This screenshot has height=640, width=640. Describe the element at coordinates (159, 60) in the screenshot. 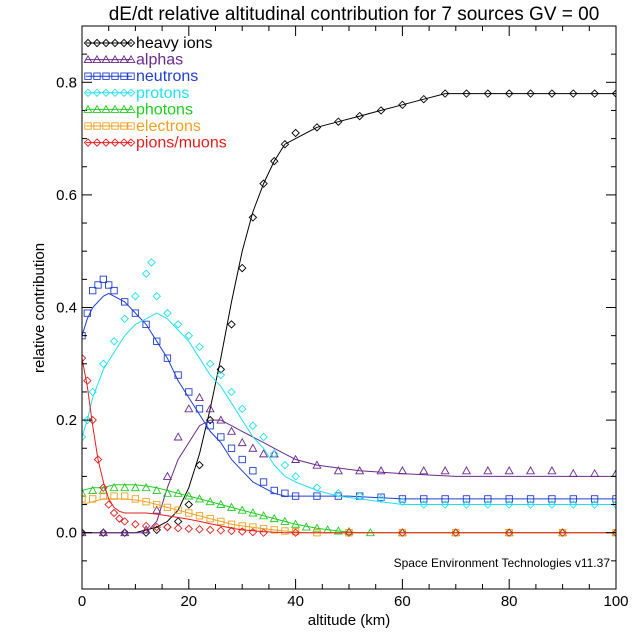

I see `legend-label: alphas` at that location.